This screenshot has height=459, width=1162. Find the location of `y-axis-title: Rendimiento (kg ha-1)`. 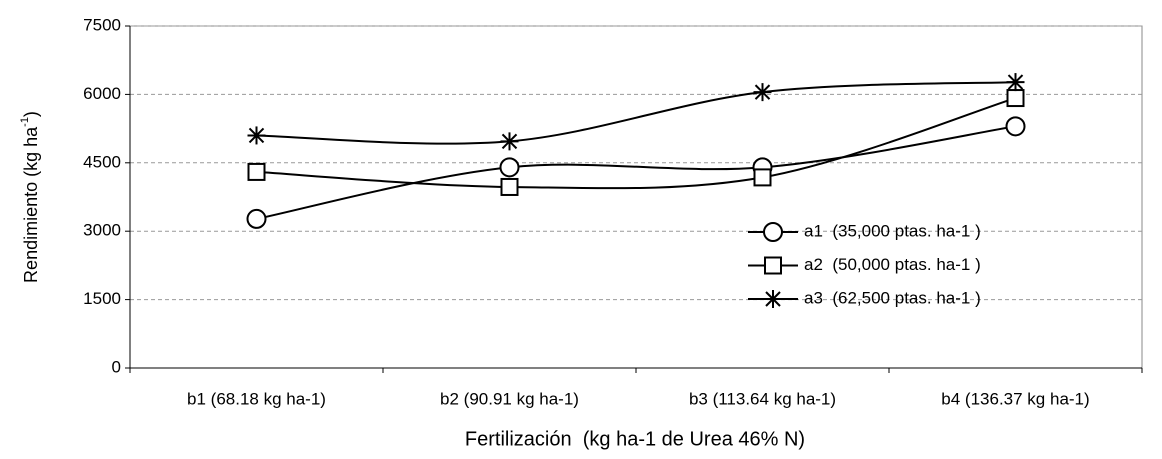

y-axis-title: Rendimiento (kg ha-1) is located at coordinates (30, 197).